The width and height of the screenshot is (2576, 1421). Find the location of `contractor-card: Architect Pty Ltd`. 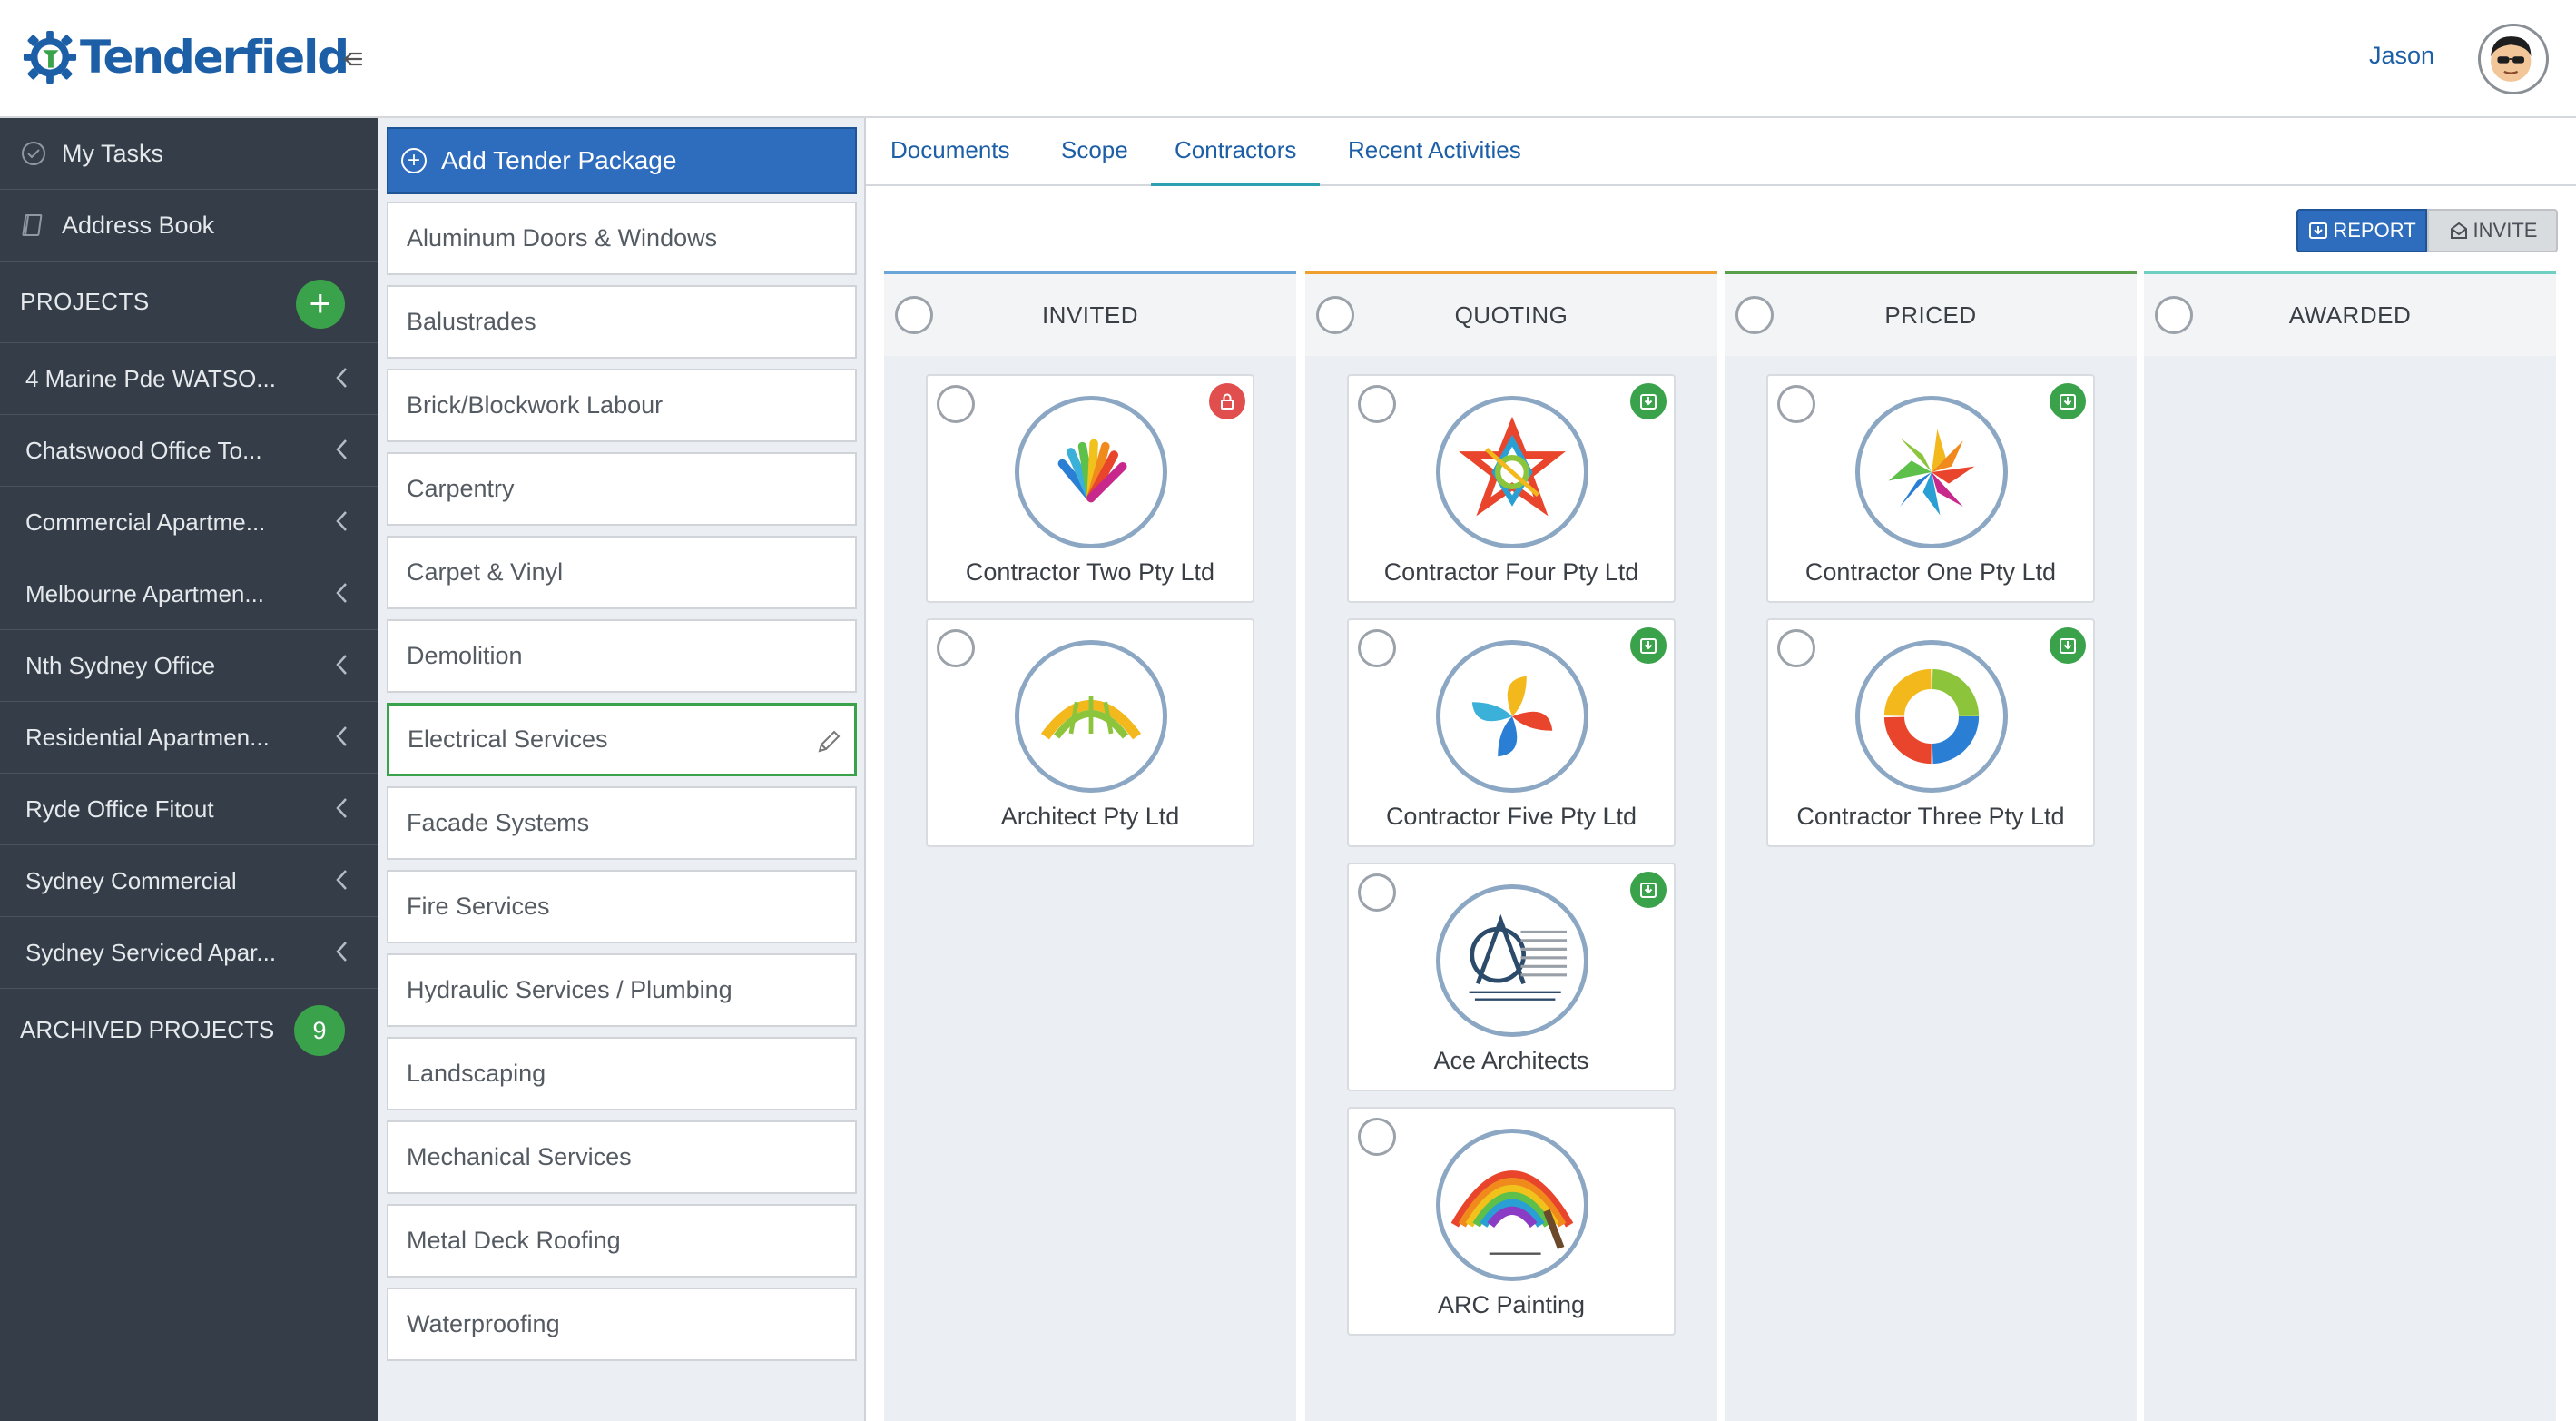

contractor-card: Architect Pty Ltd is located at coordinates (1090, 732).